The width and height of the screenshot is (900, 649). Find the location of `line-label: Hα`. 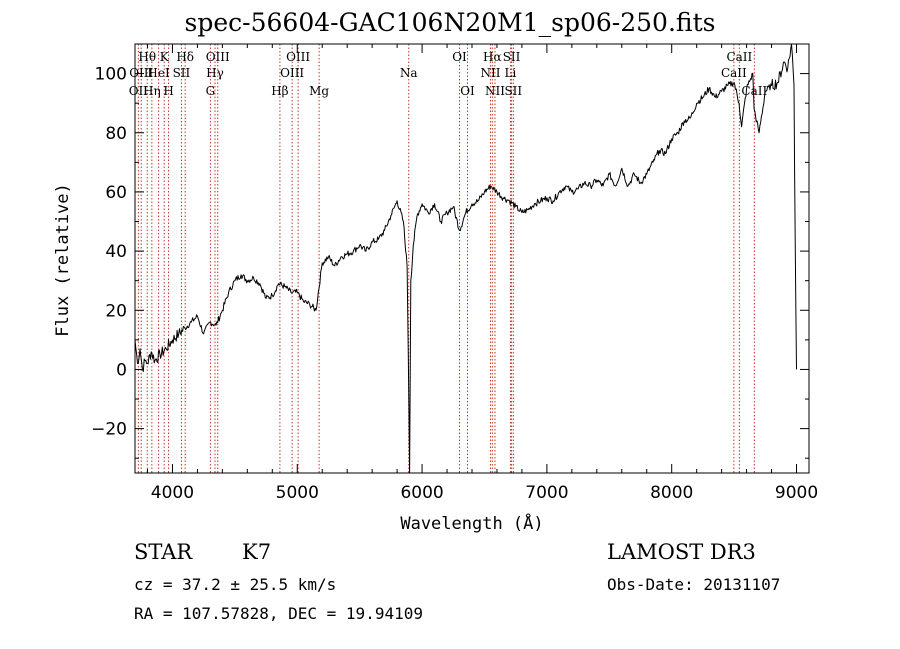

line-label: Hα is located at coordinates (492, 57).